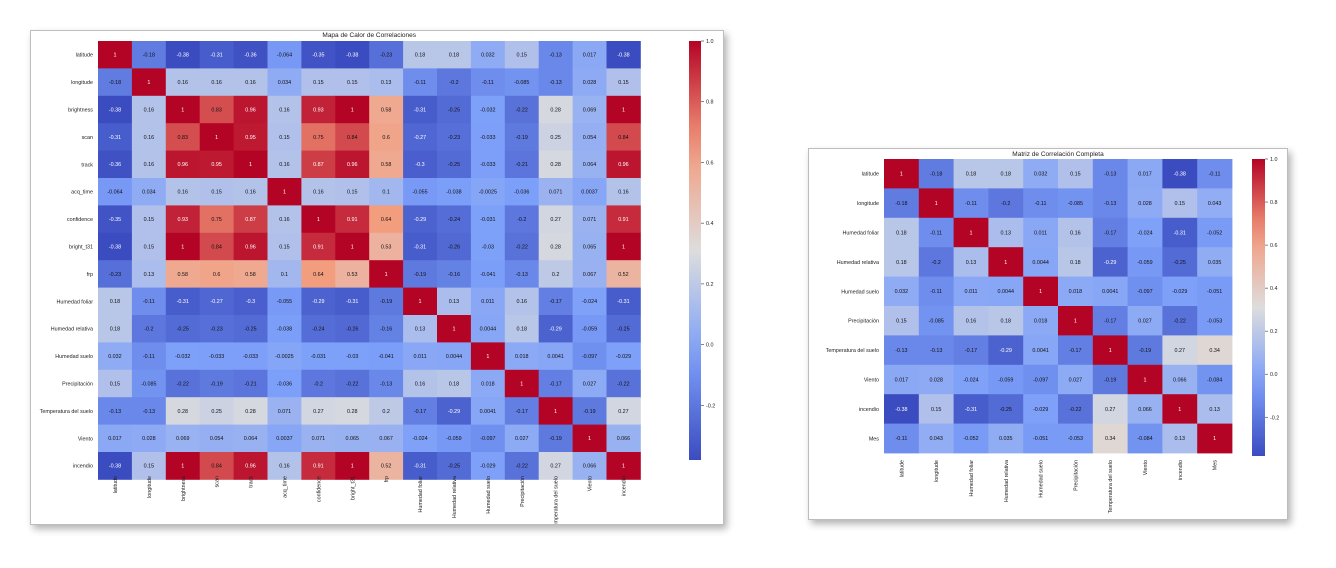  What do you see at coordinates (936, 439) in the screenshot?
I see `cell-label: 0.043` at bounding box center [936, 439].